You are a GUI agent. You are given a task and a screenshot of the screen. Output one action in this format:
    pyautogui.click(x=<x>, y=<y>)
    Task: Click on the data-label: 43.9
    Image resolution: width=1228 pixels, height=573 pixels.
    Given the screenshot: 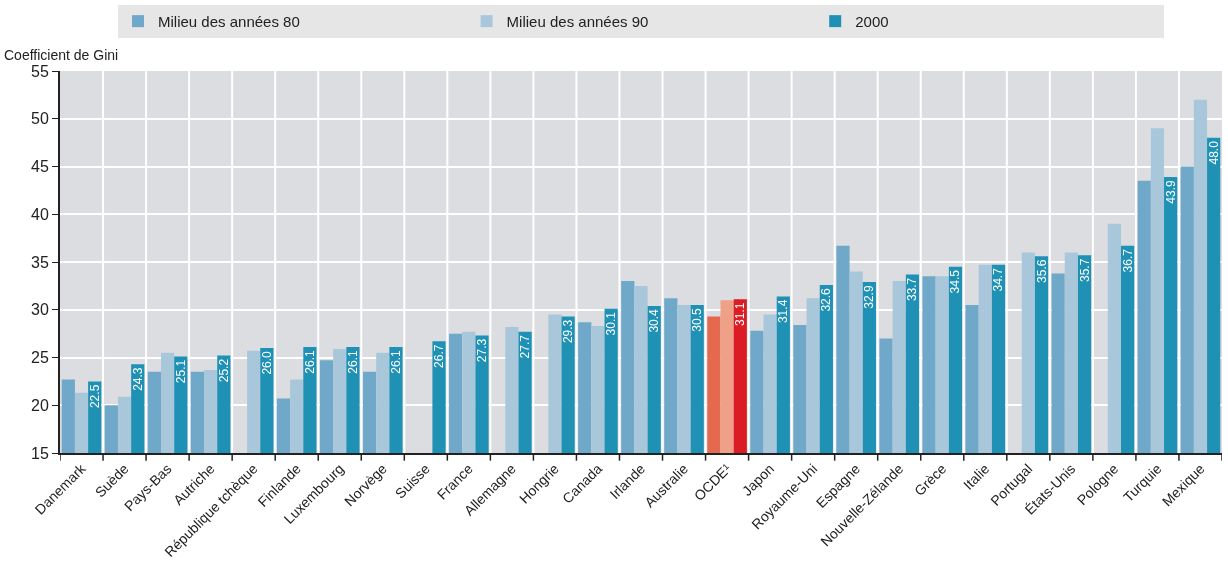 What is the action you would take?
    pyautogui.click(x=1170, y=192)
    